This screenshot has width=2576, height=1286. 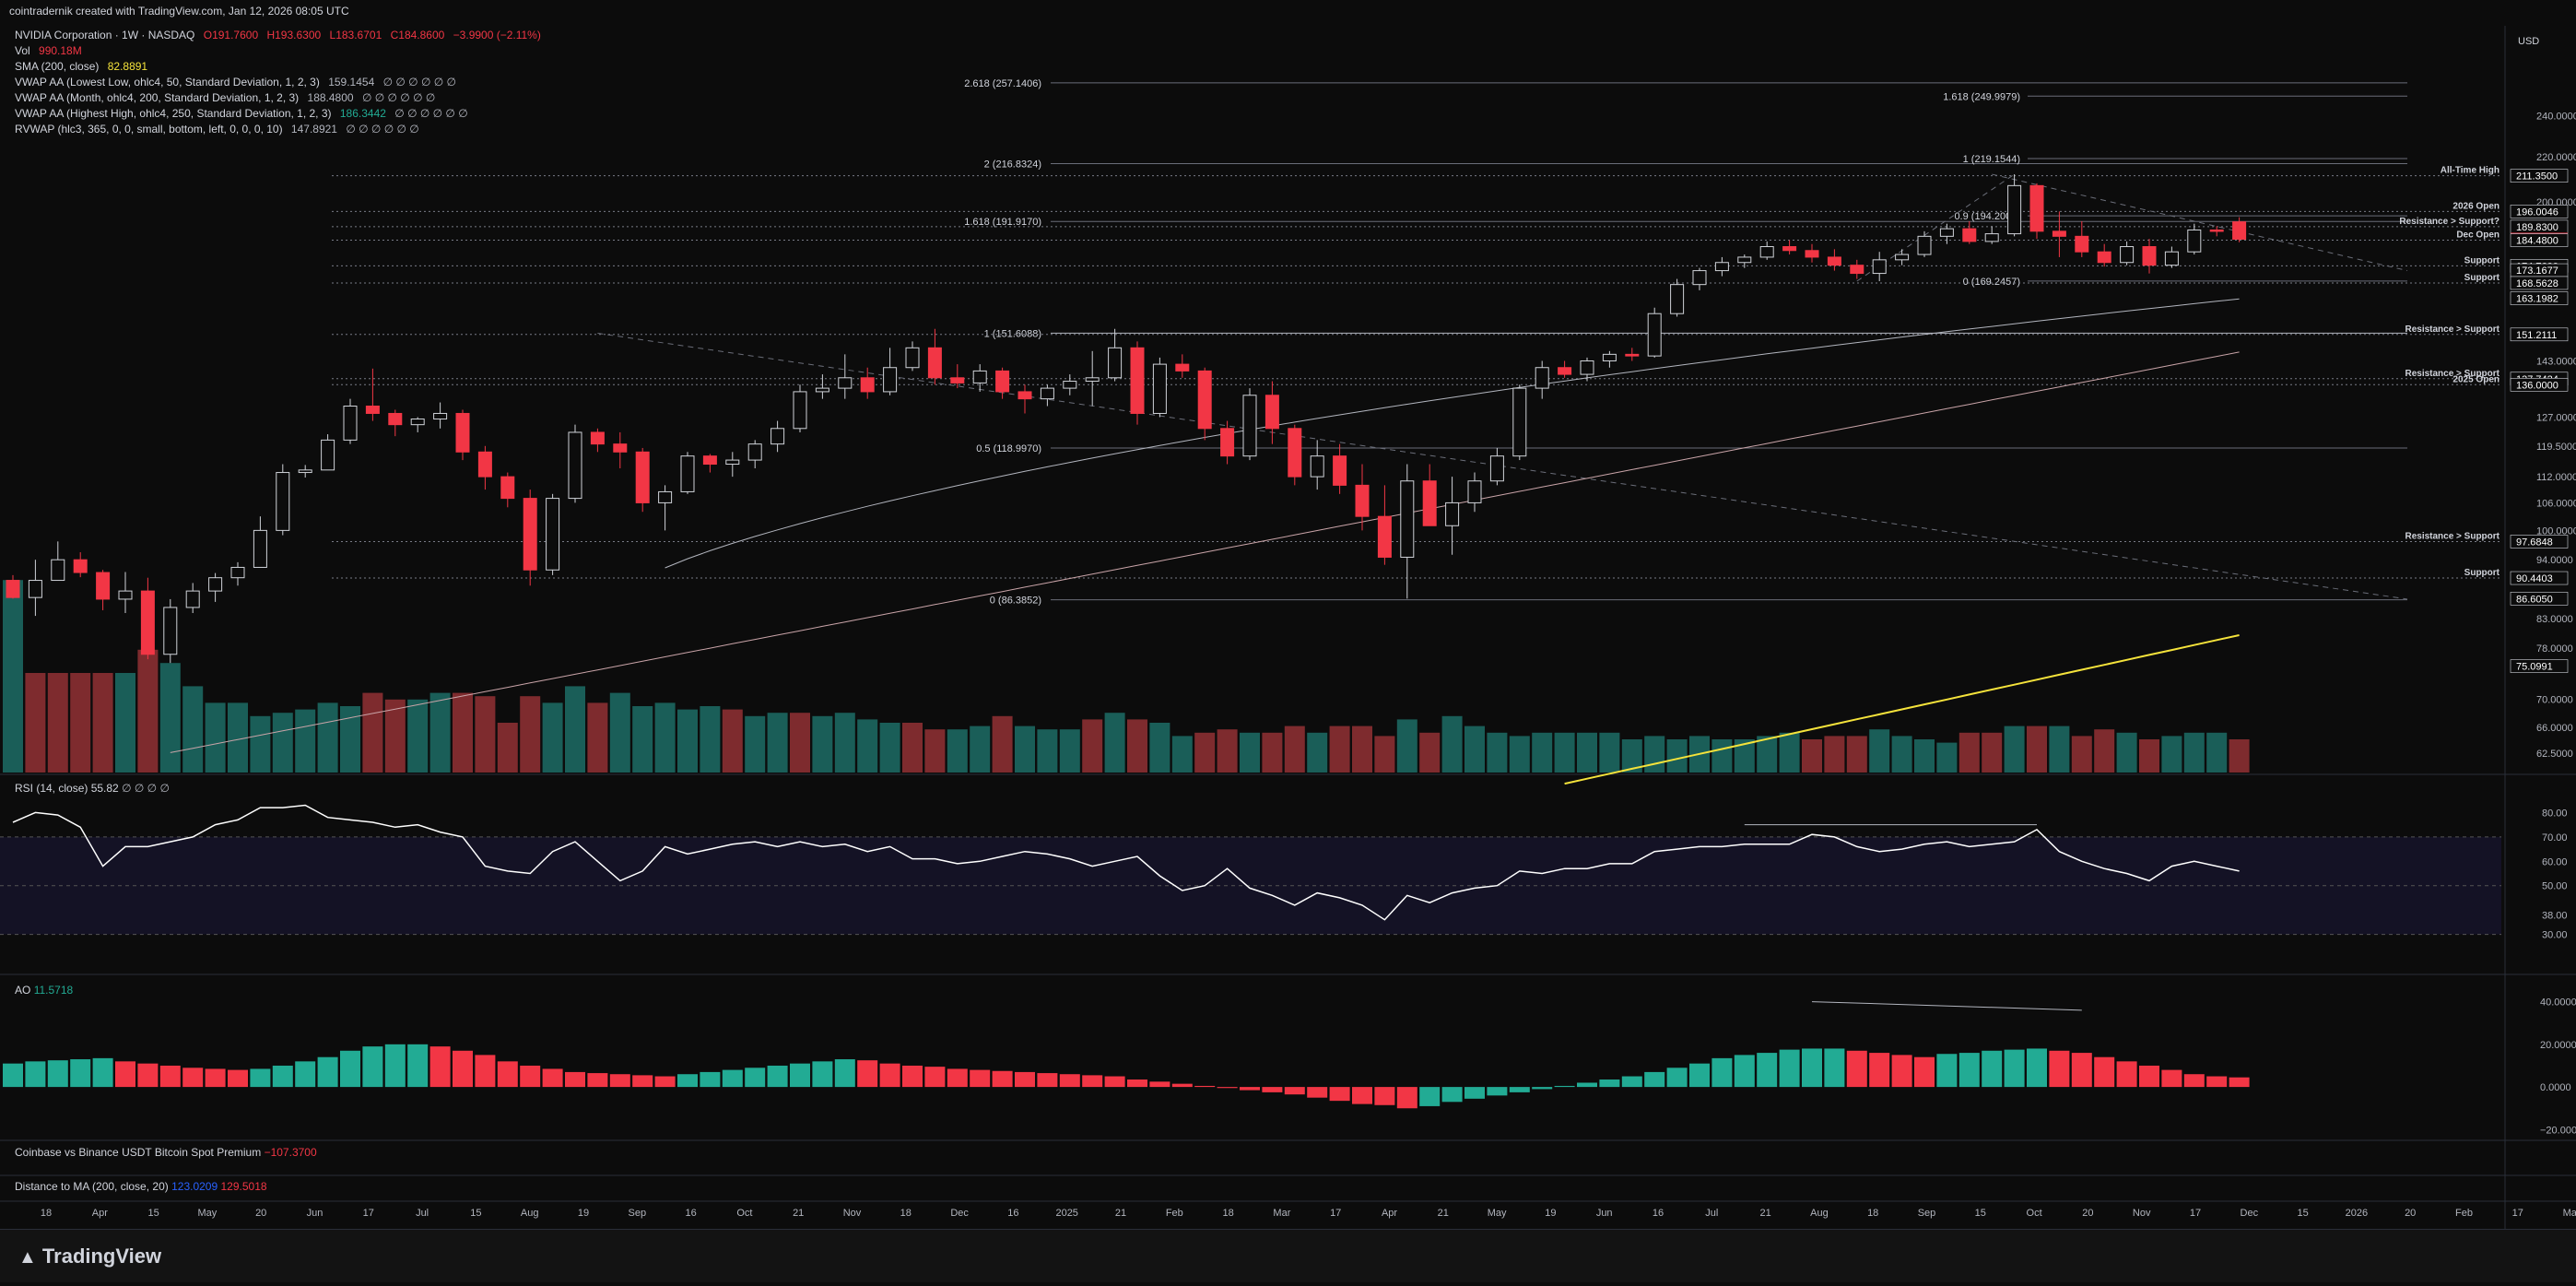 What do you see at coordinates (294, 35) in the screenshot?
I see `high-value: H193.6300` at bounding box center [294, 35].